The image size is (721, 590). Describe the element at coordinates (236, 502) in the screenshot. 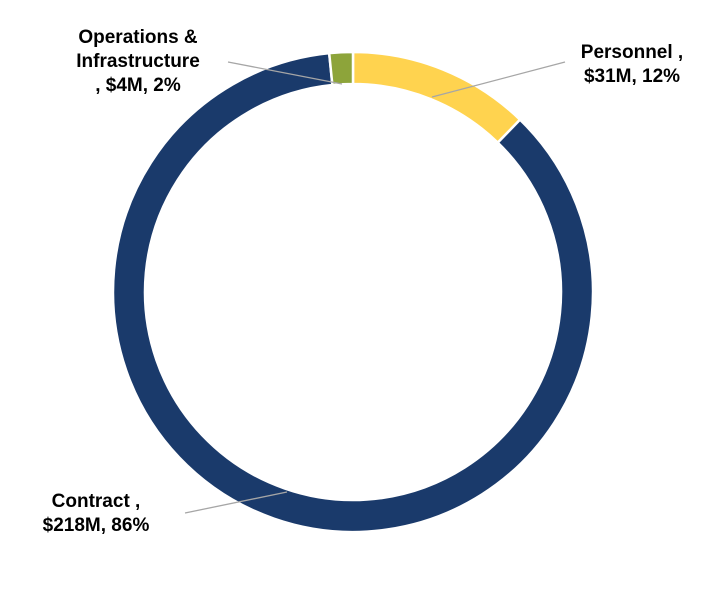

I see `leader-line-contract` at that location.